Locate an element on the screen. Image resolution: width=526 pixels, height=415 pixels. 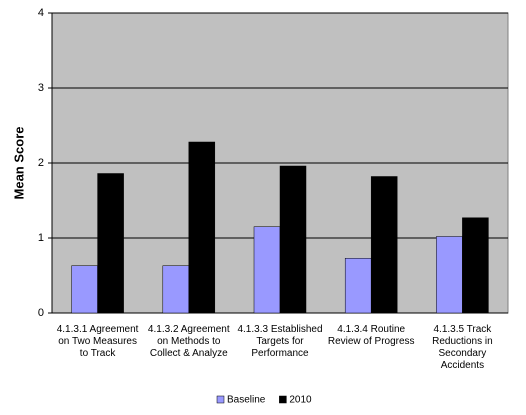
y-tick-label: 3 is located at coordinates (41, 88).